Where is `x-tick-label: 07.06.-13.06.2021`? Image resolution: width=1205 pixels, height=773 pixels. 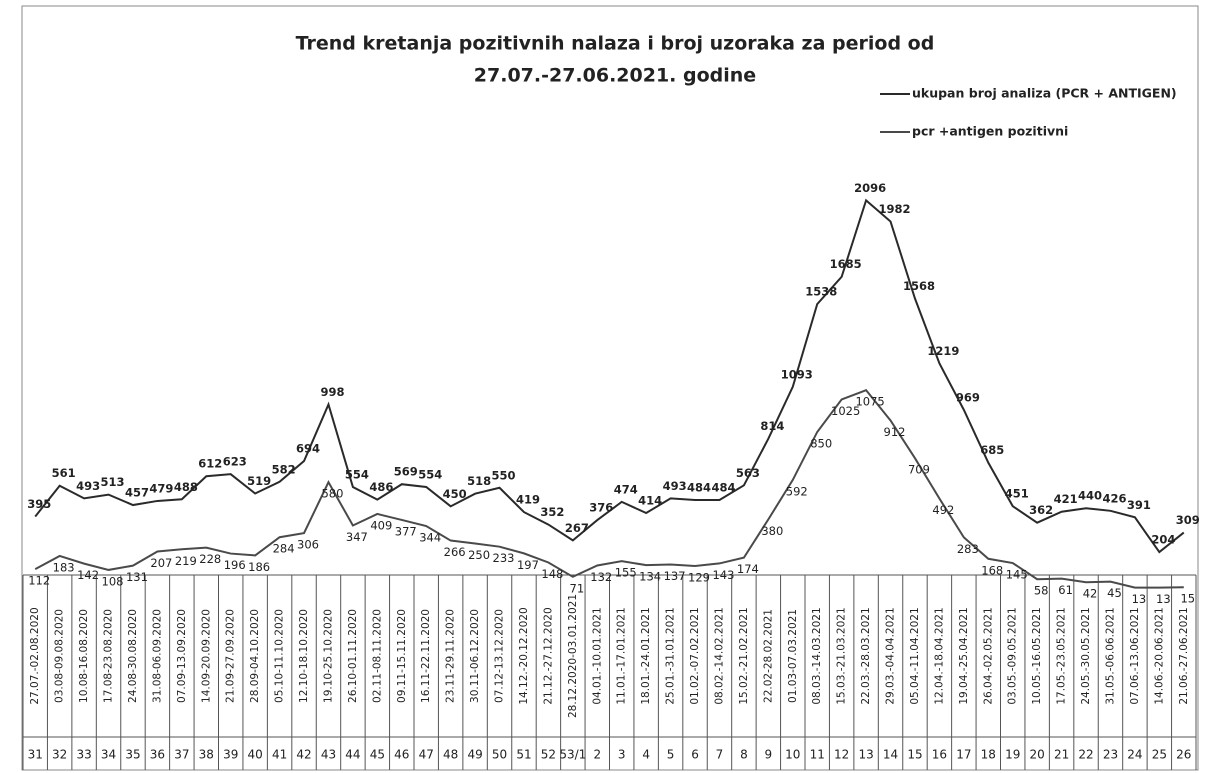
x-tick-label: 07.06.-13.06.2021 is located at coordinates (1135, 655).